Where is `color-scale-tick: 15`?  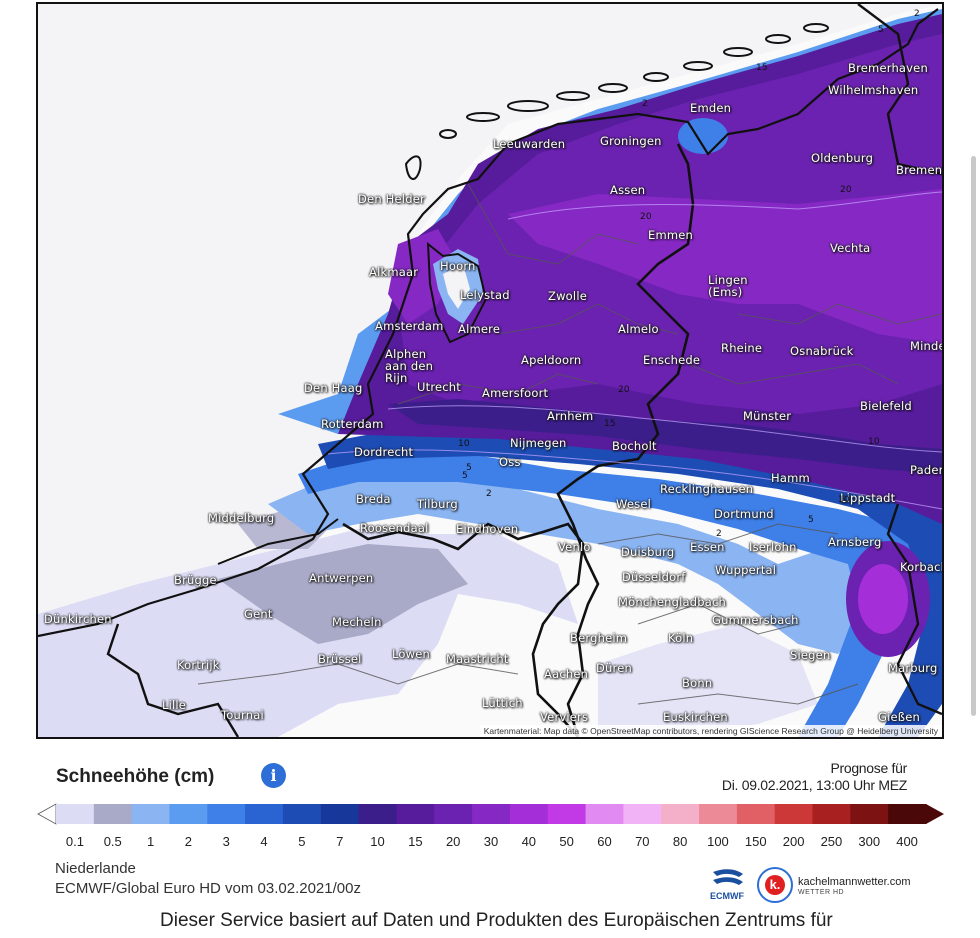 color-scale-tick: 15 is located at coordinates (415, 841).